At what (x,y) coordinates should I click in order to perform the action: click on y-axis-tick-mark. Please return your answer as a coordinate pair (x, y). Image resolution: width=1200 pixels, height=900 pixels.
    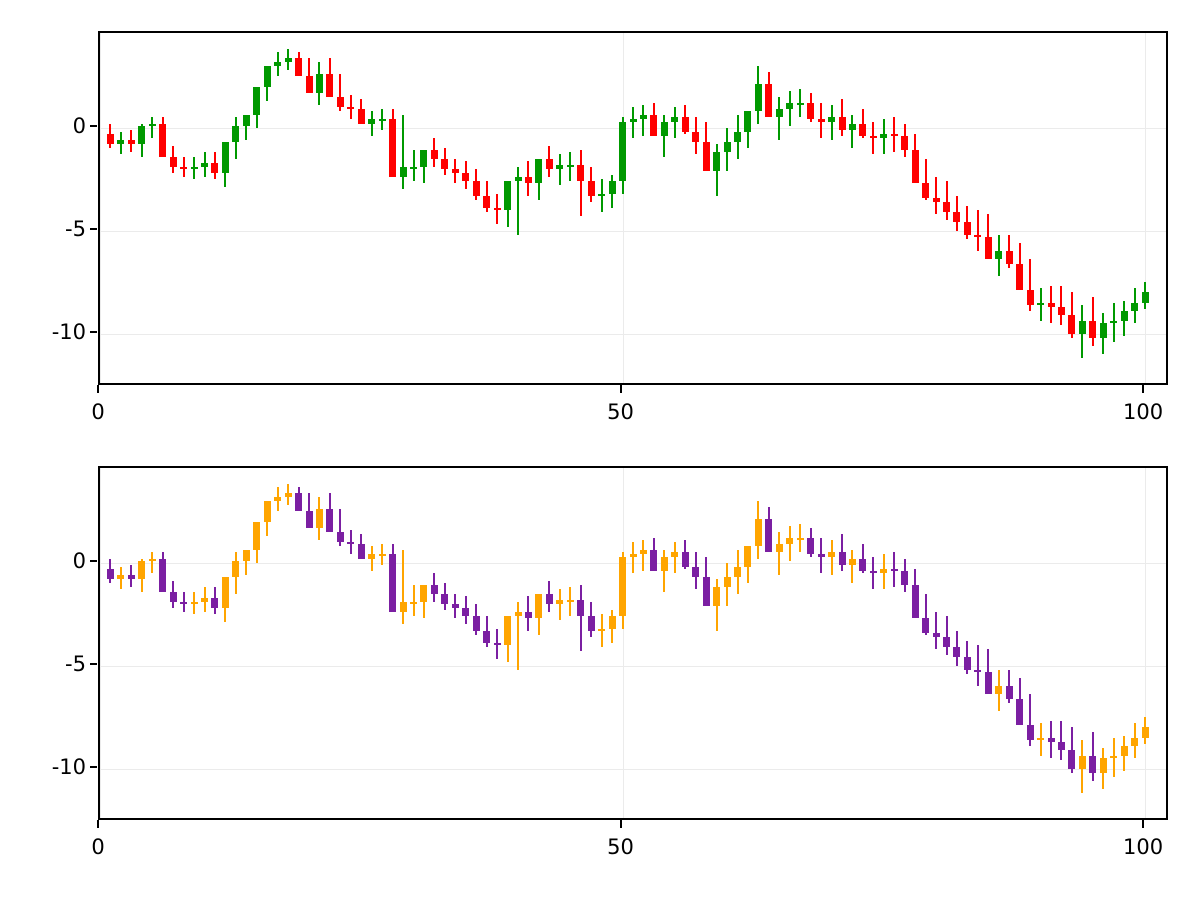
    Looking at the image, I should click on (93, 228).